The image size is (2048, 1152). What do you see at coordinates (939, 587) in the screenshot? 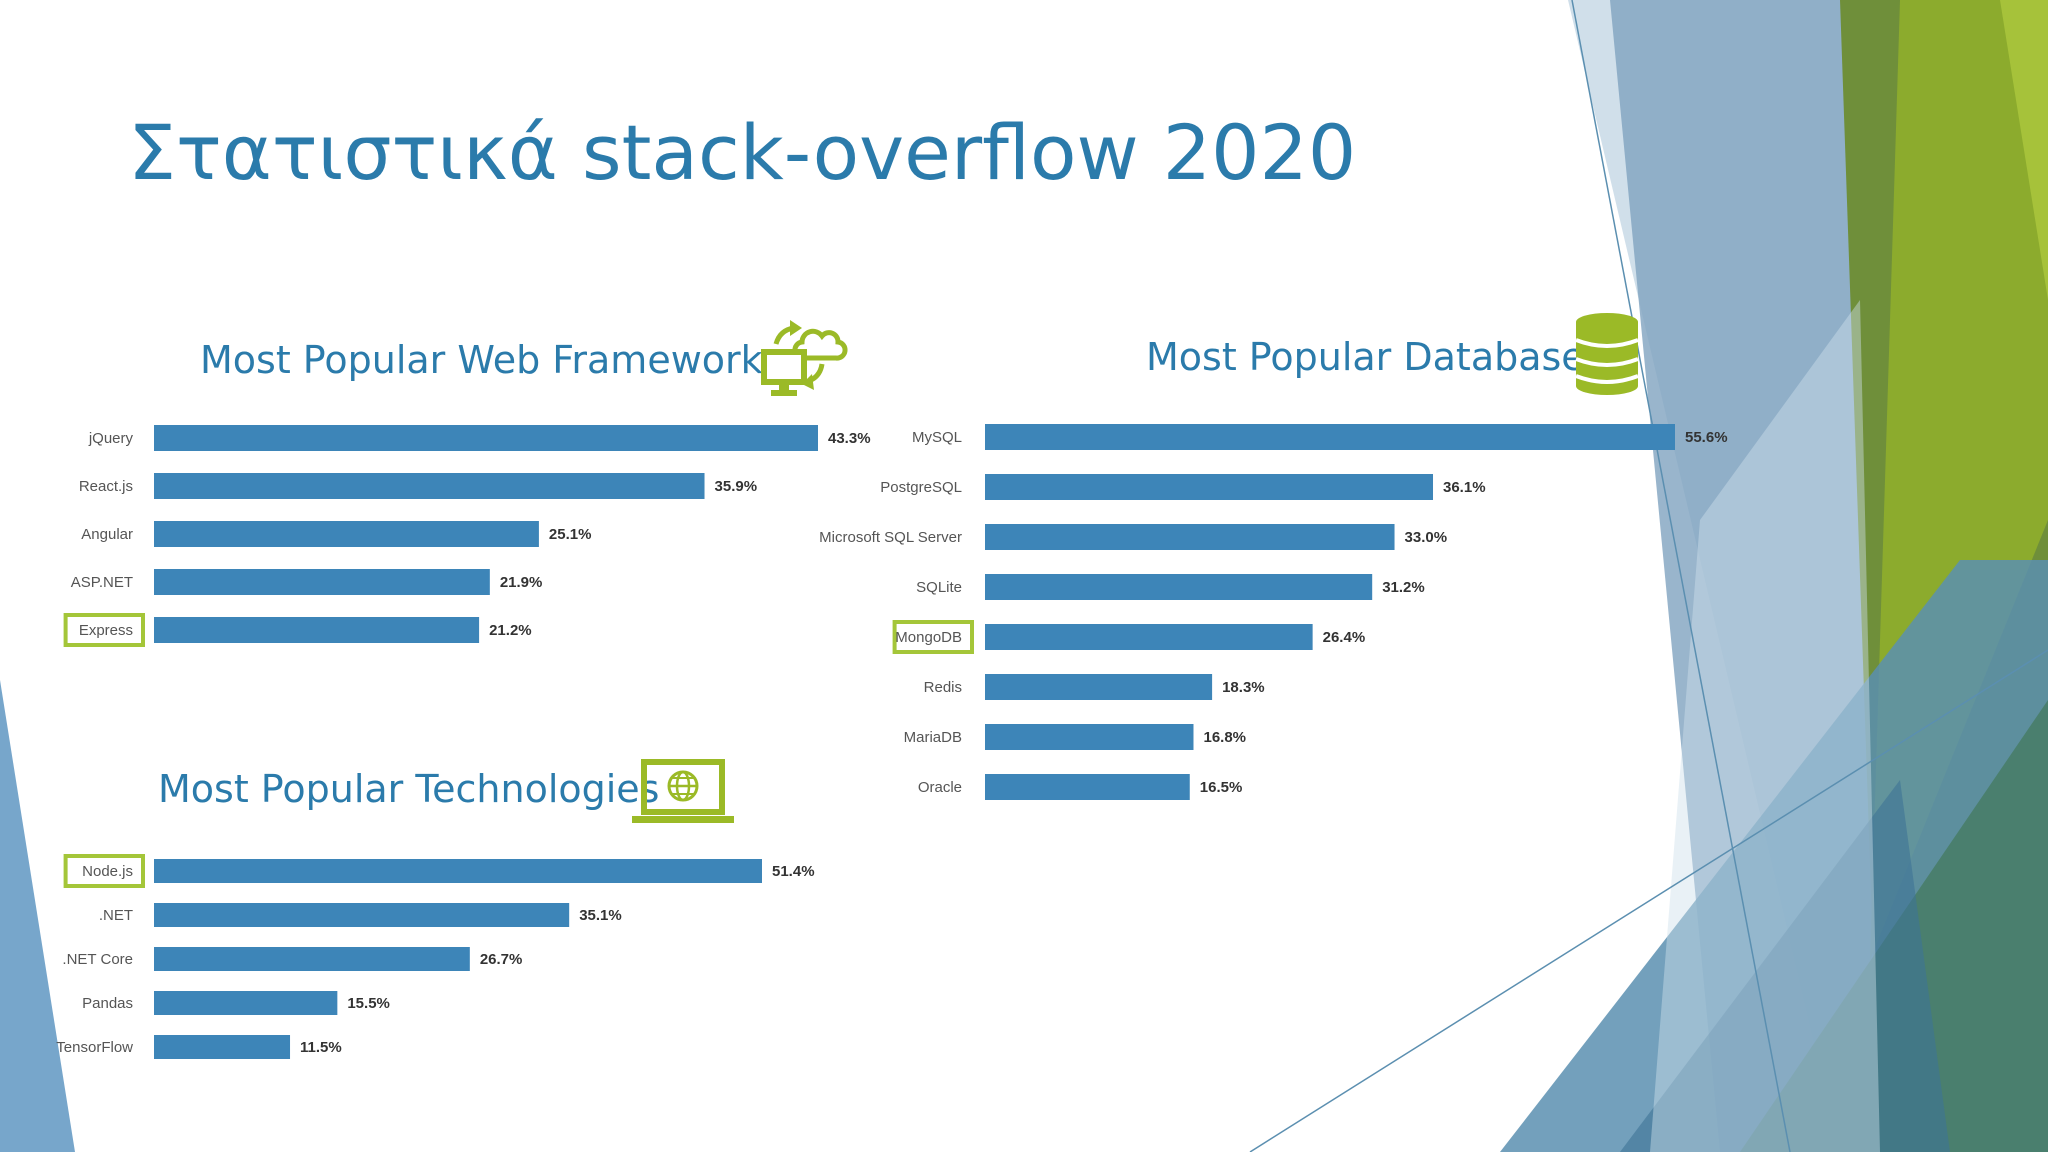
I see `category-label-sqlite: SQLite` at bounding box center [939, 587].